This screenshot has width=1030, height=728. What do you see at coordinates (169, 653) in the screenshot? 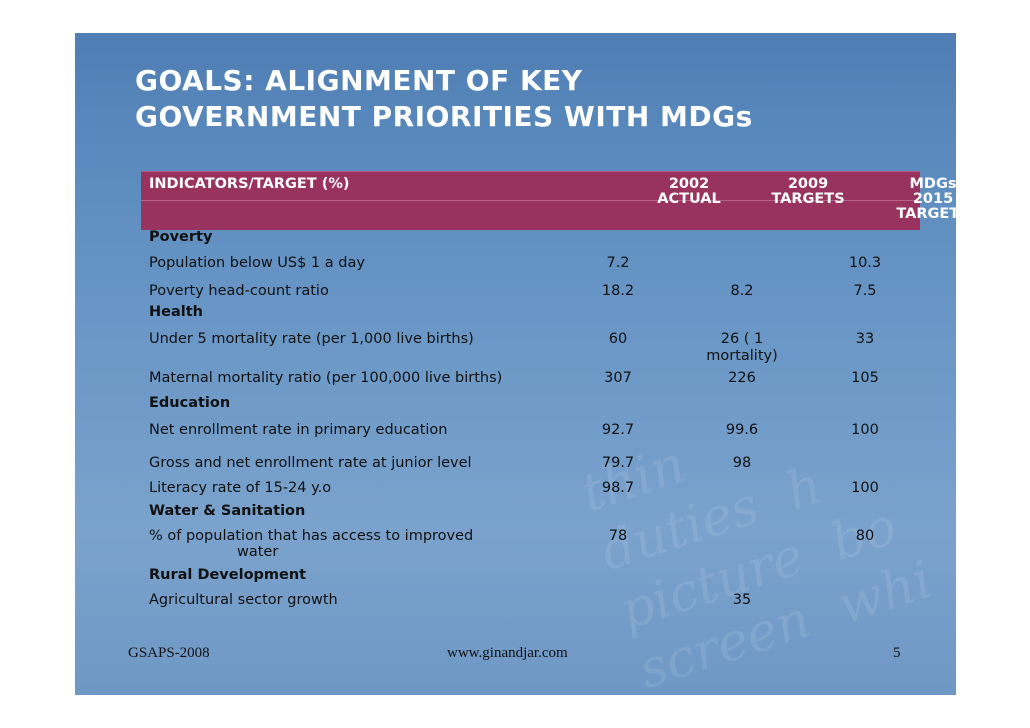
I see `footer-left: GSAPS-2008` at bounding box center [169, 653].